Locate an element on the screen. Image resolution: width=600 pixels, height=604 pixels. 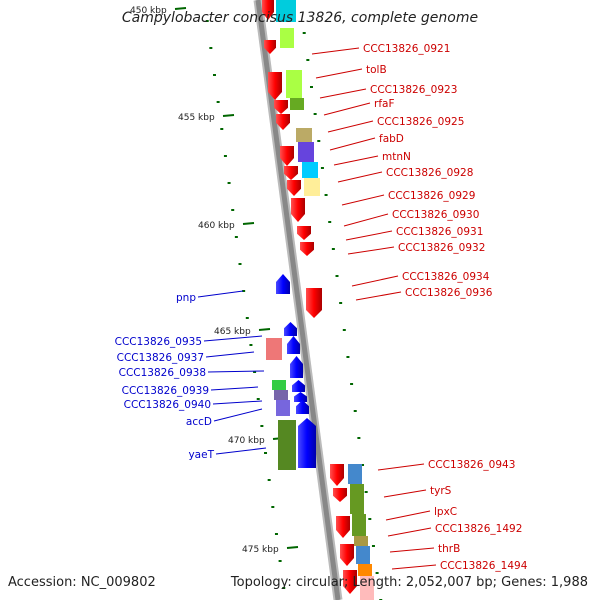
gene-label-reverse: accD is located at coordinates (199, 422).